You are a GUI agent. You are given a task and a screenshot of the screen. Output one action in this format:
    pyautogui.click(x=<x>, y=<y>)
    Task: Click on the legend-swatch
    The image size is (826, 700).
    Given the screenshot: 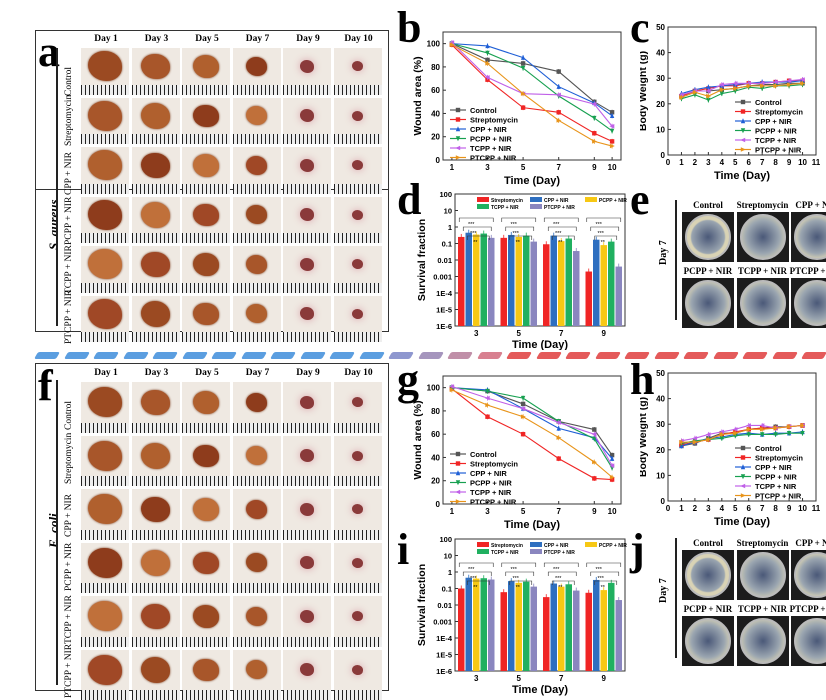 What is the action you would take?
    pyautogui.click(x=483, y=206)
    